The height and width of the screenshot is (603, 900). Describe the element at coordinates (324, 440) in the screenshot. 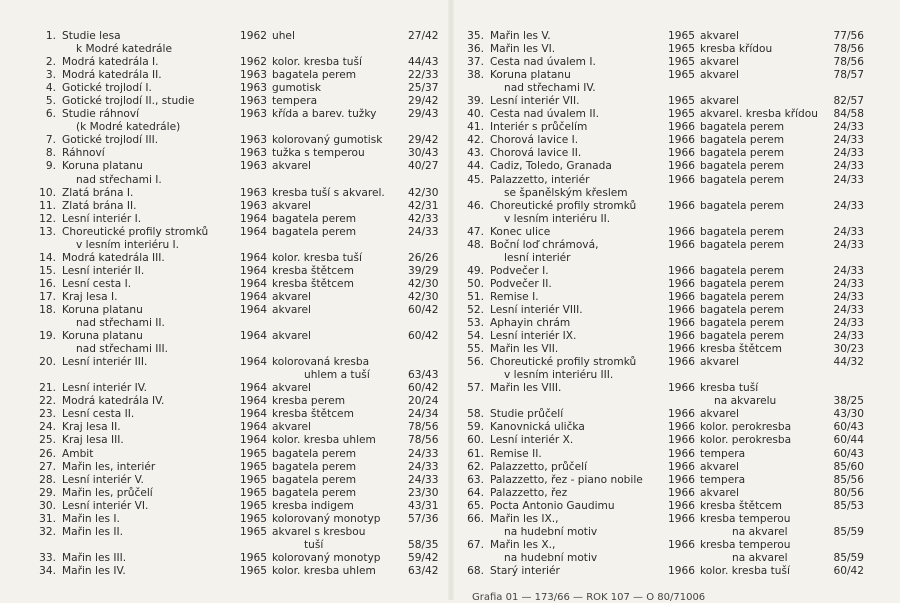

I see `entry-medium-line: kolor. kresba uhlem` at that location.